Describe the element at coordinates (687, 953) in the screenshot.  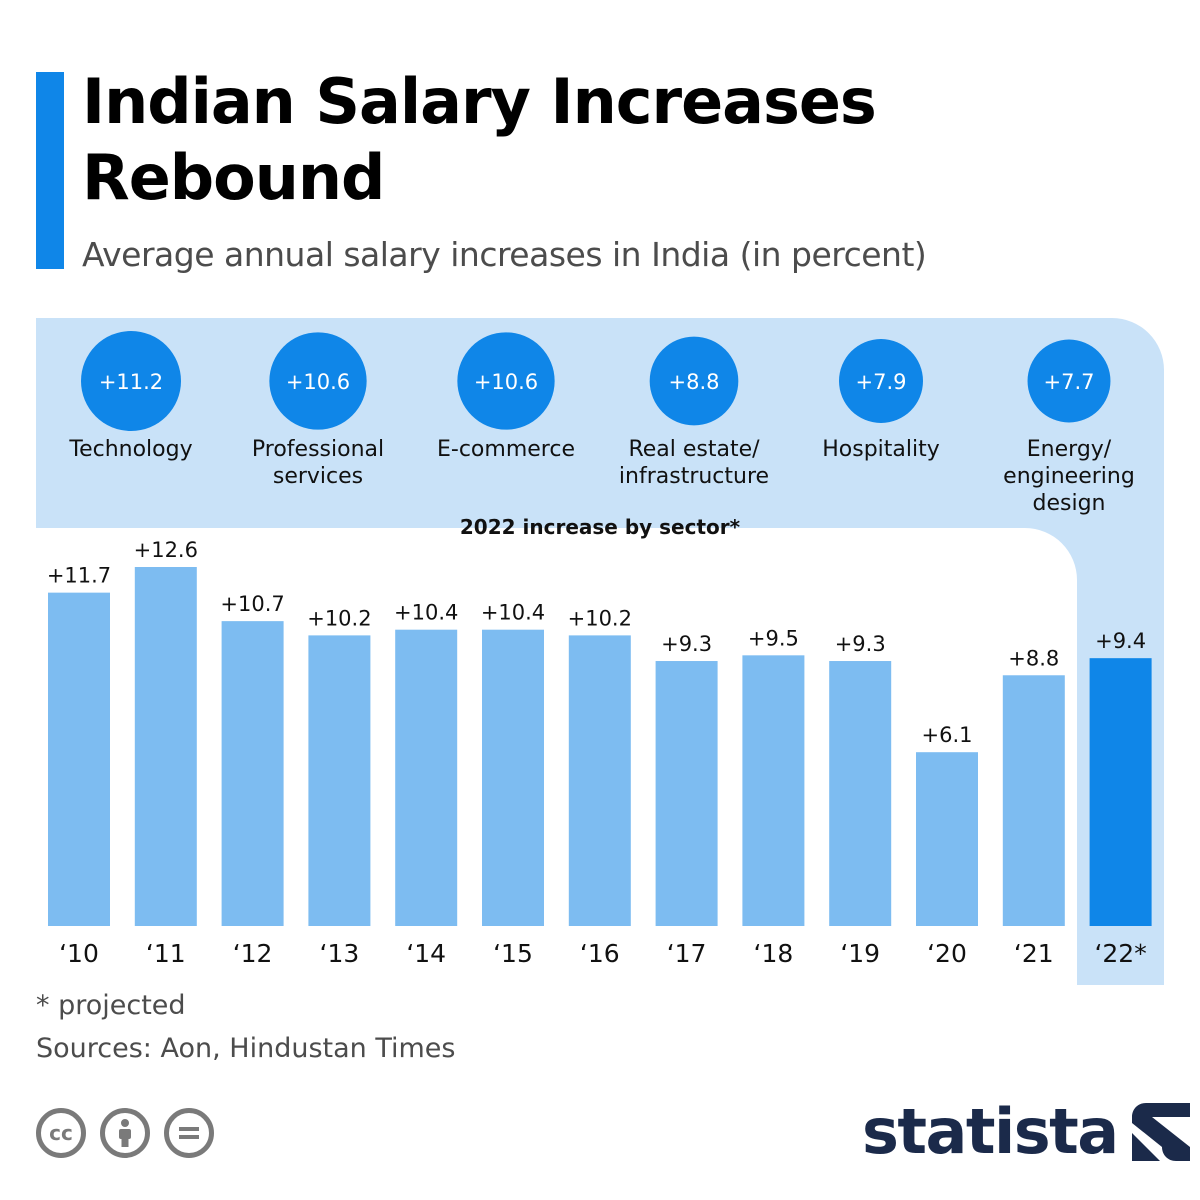
I see `x-tick-7: ‘17` at that location.